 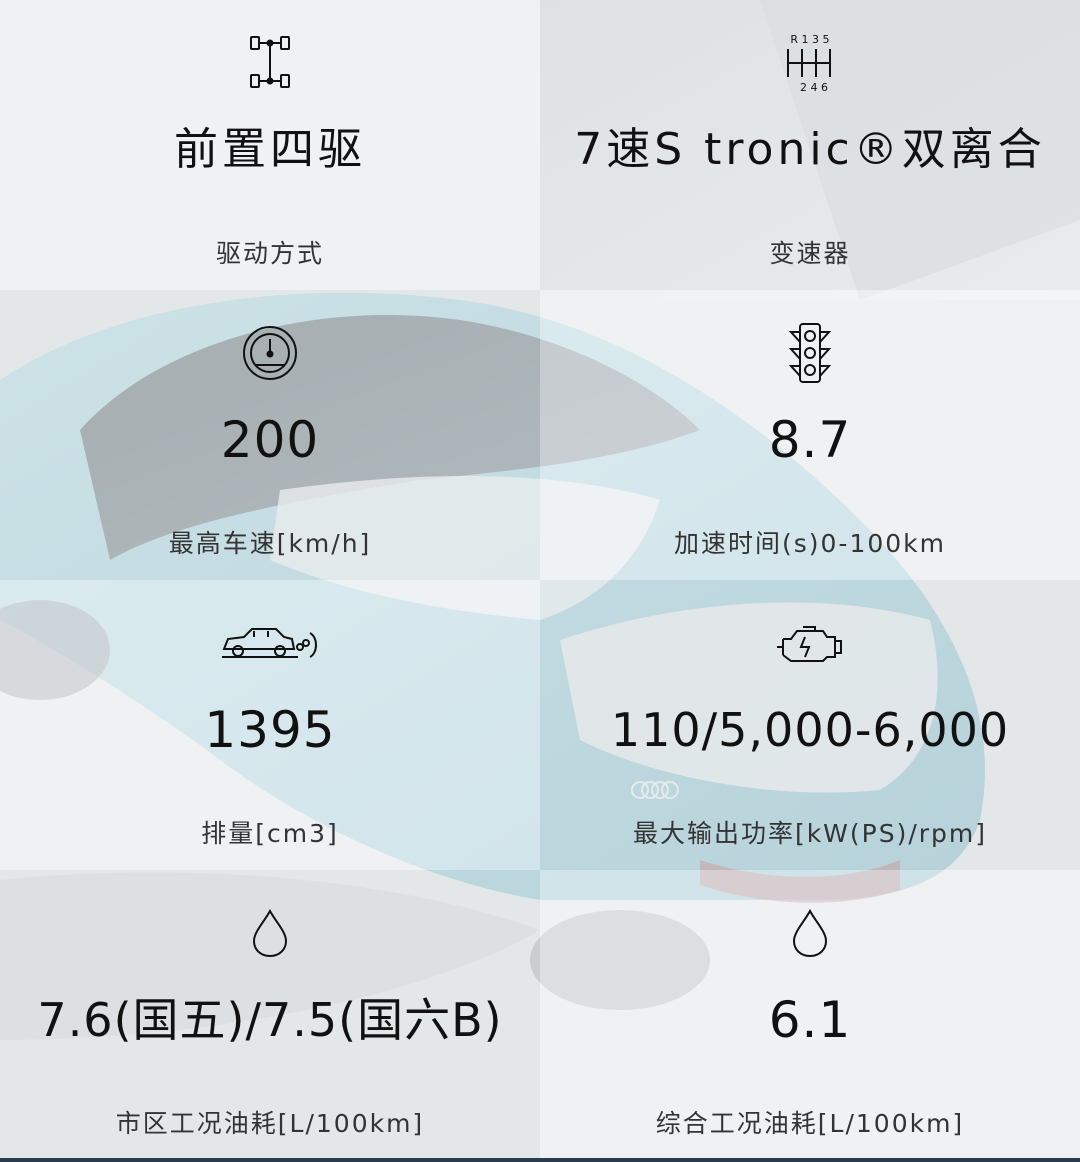 I want to click on spec-value: 7速S tronic®双离合, so click(x=810, y=149).